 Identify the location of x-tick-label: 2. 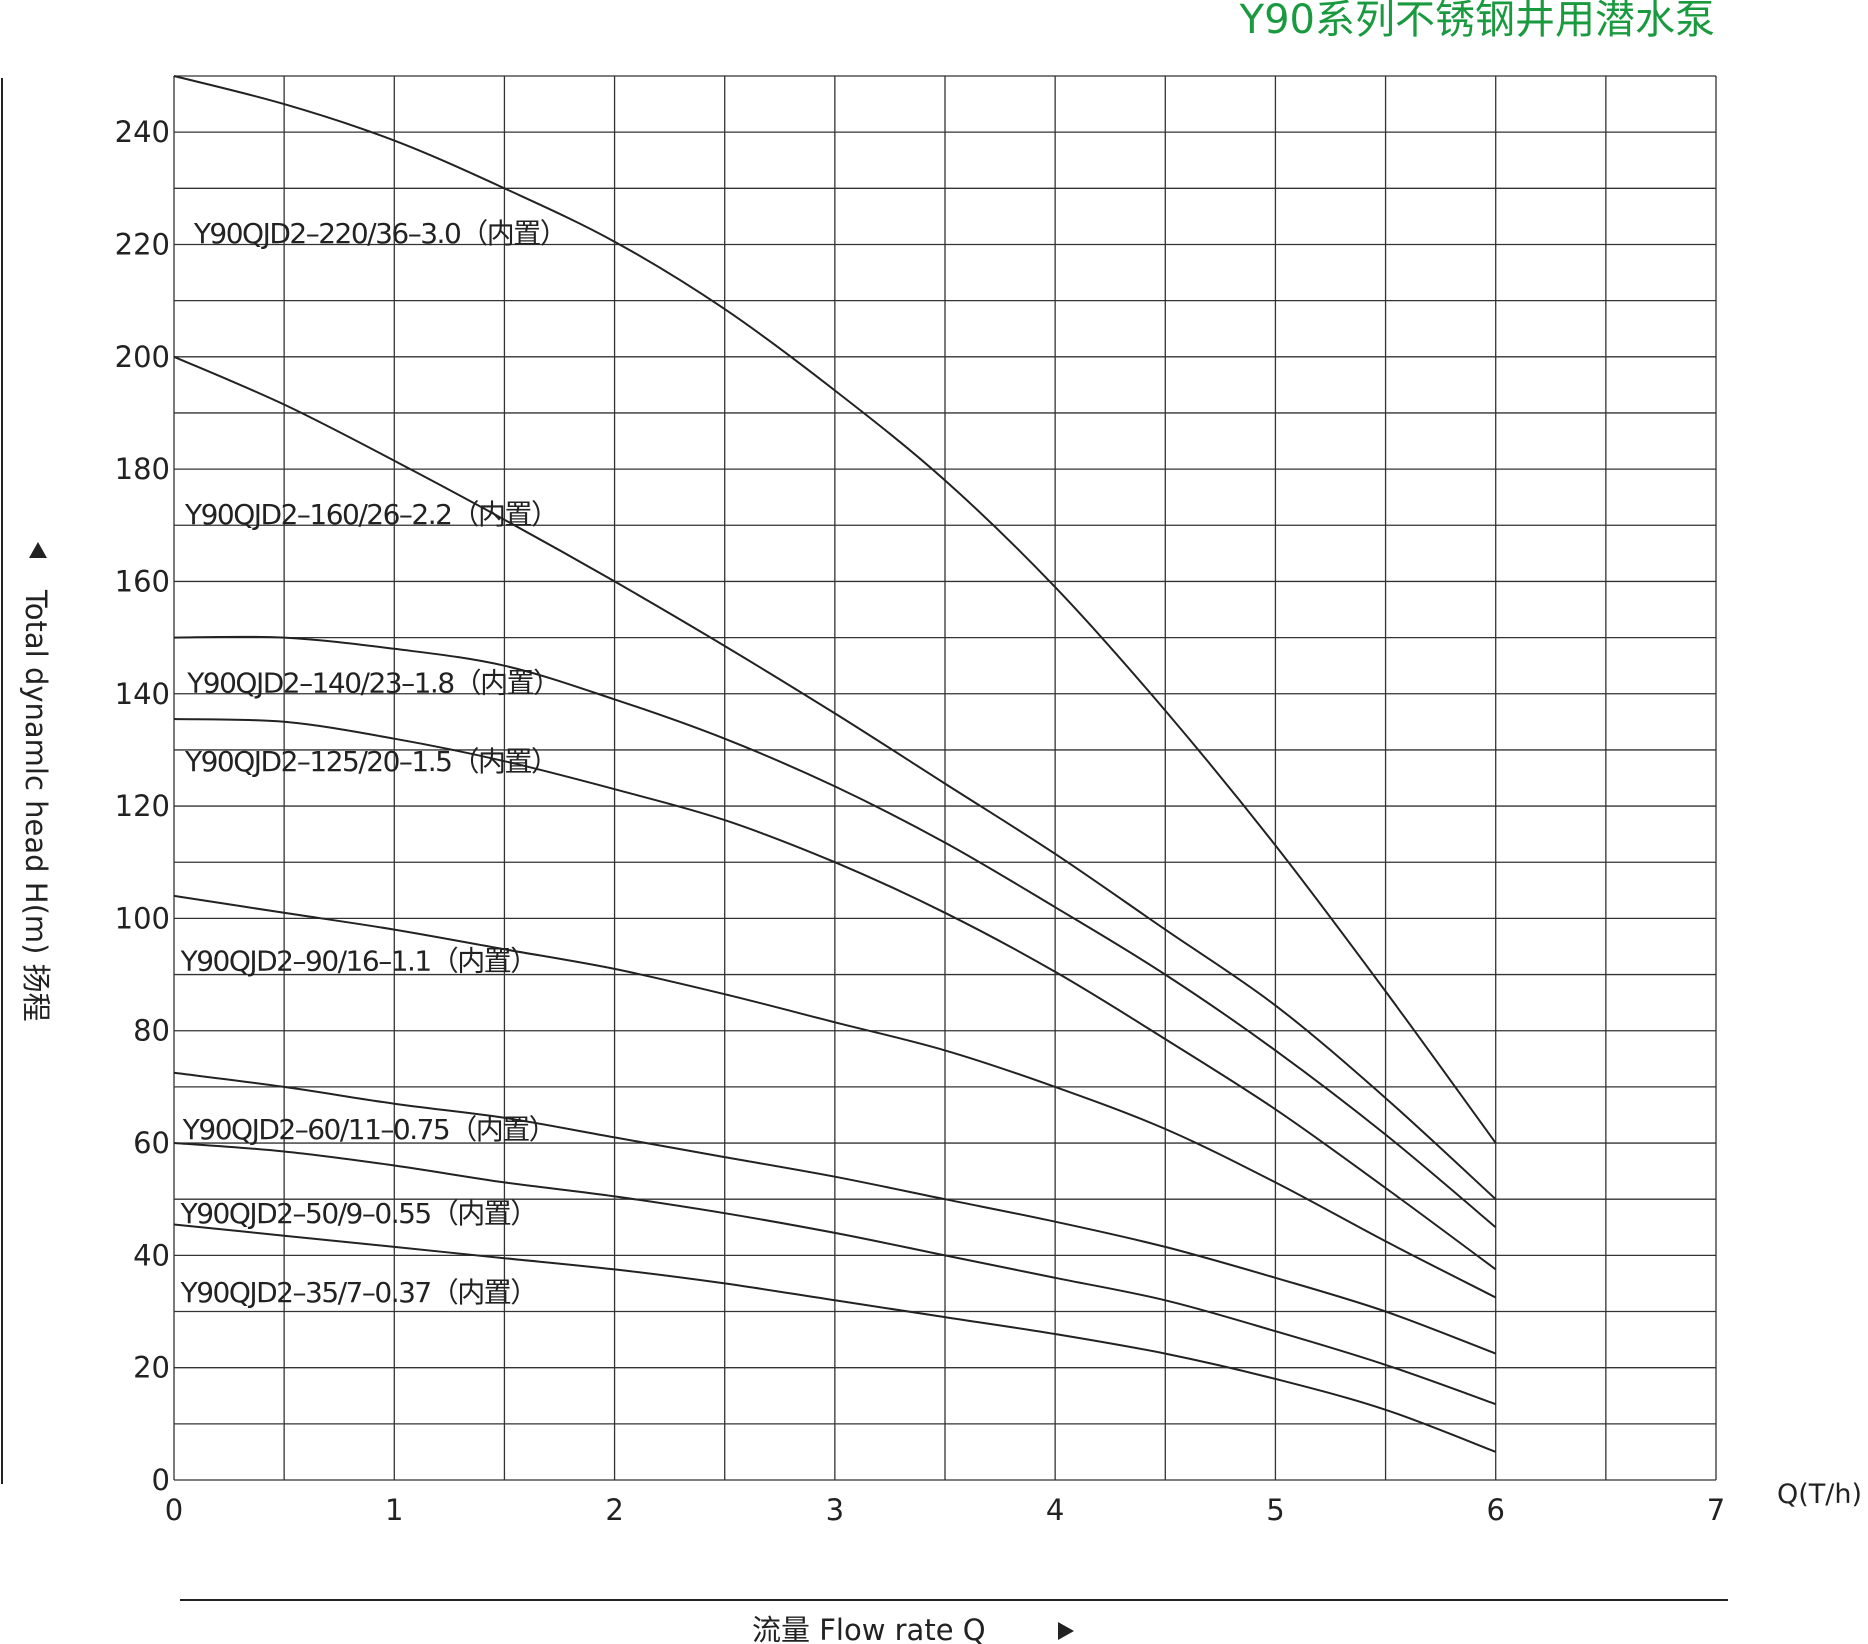
(614, 1510).